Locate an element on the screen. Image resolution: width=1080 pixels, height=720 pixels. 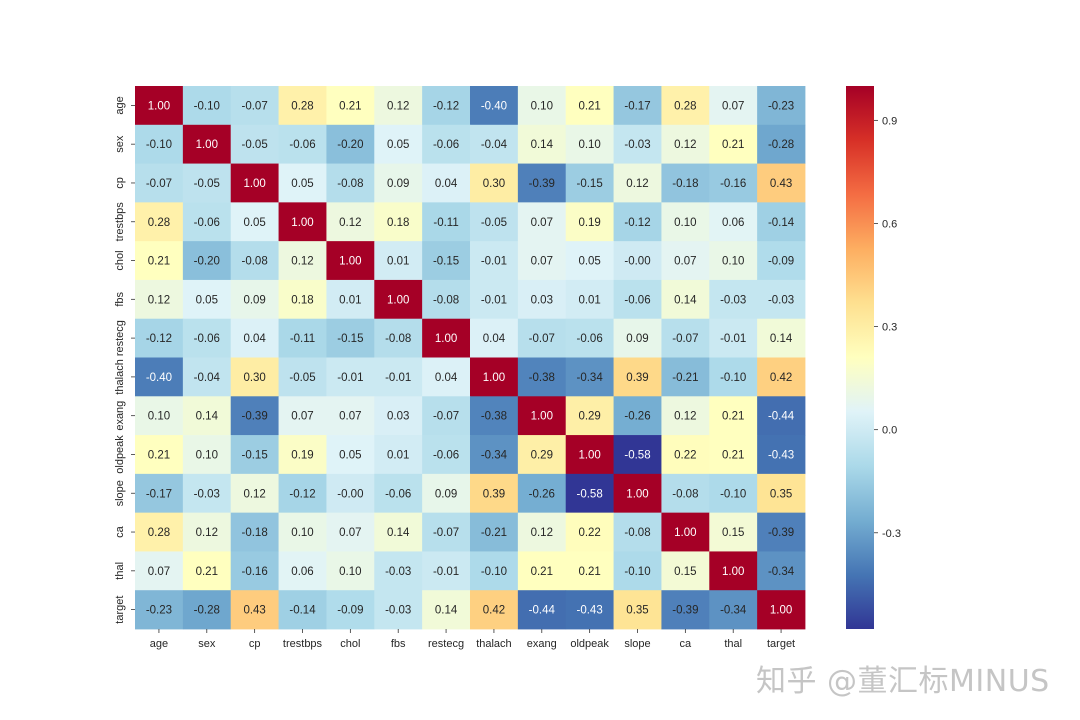
x-tick-label: thalach is located at coordinates (493, 644).